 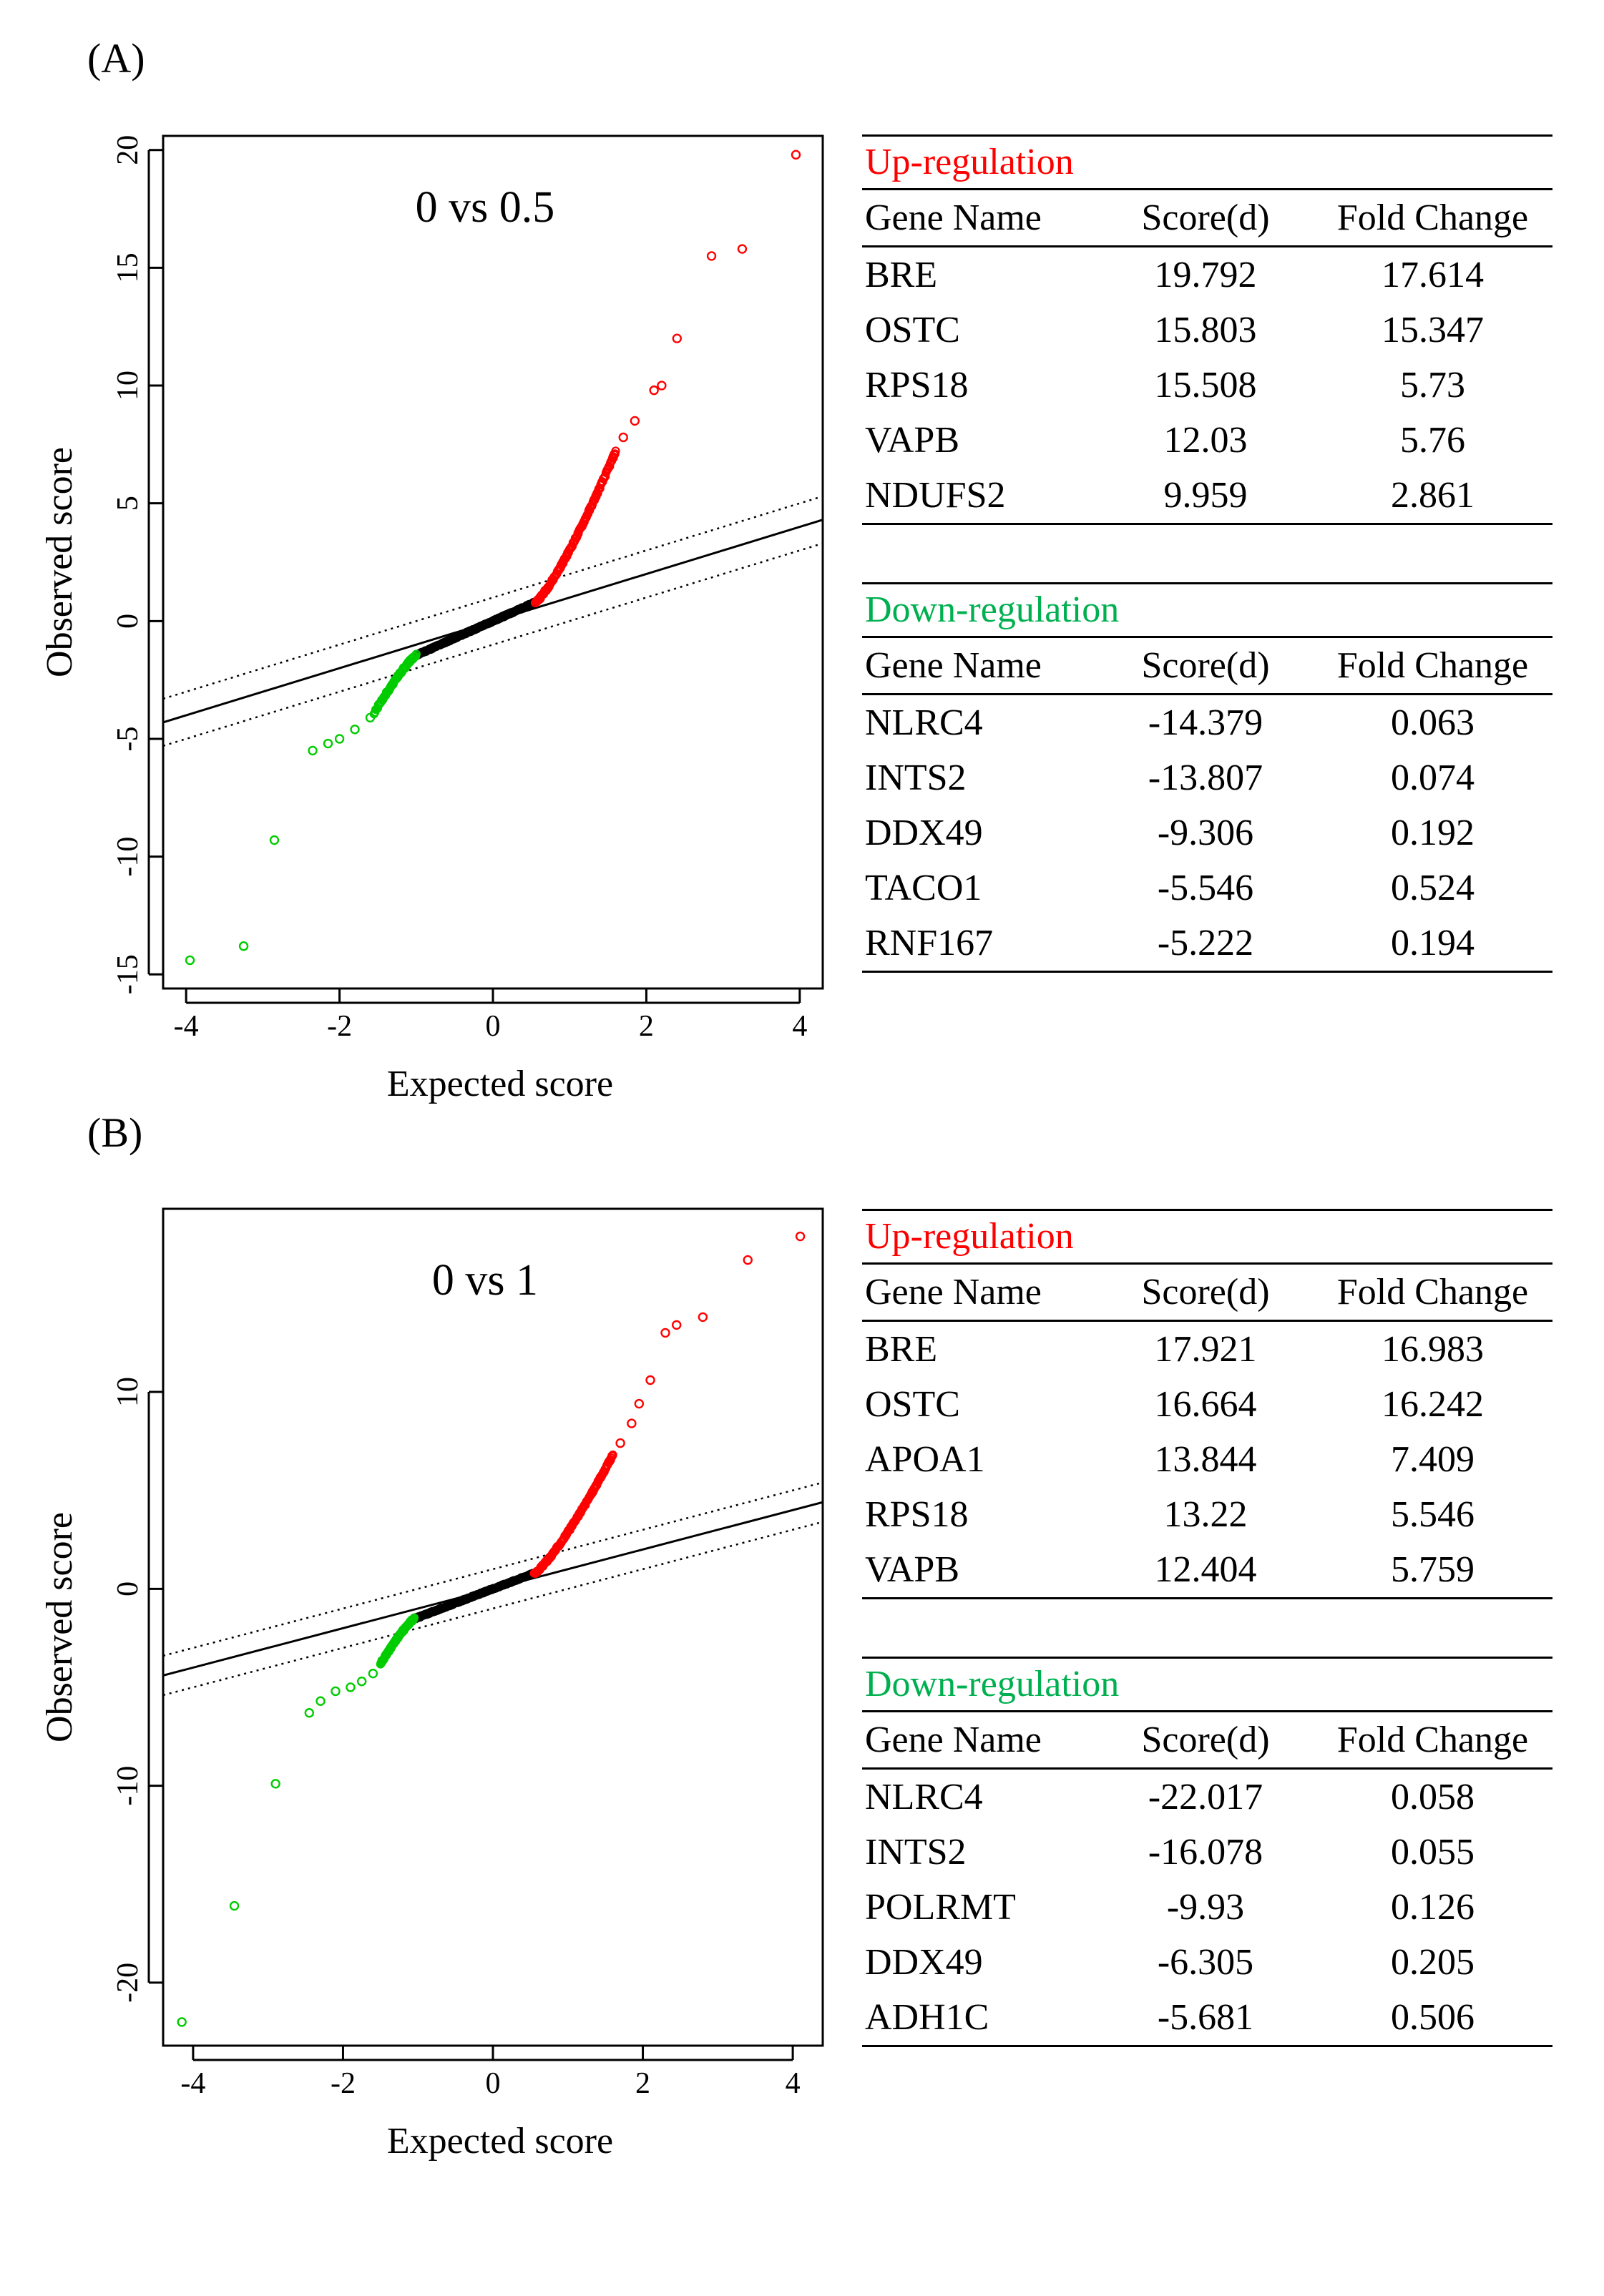 What do you see at coordinates (1207, 1798) in the screenshot?
I see `table-row: NLRC4 -22.017 0.058` at bounding box center [1207, 1798].